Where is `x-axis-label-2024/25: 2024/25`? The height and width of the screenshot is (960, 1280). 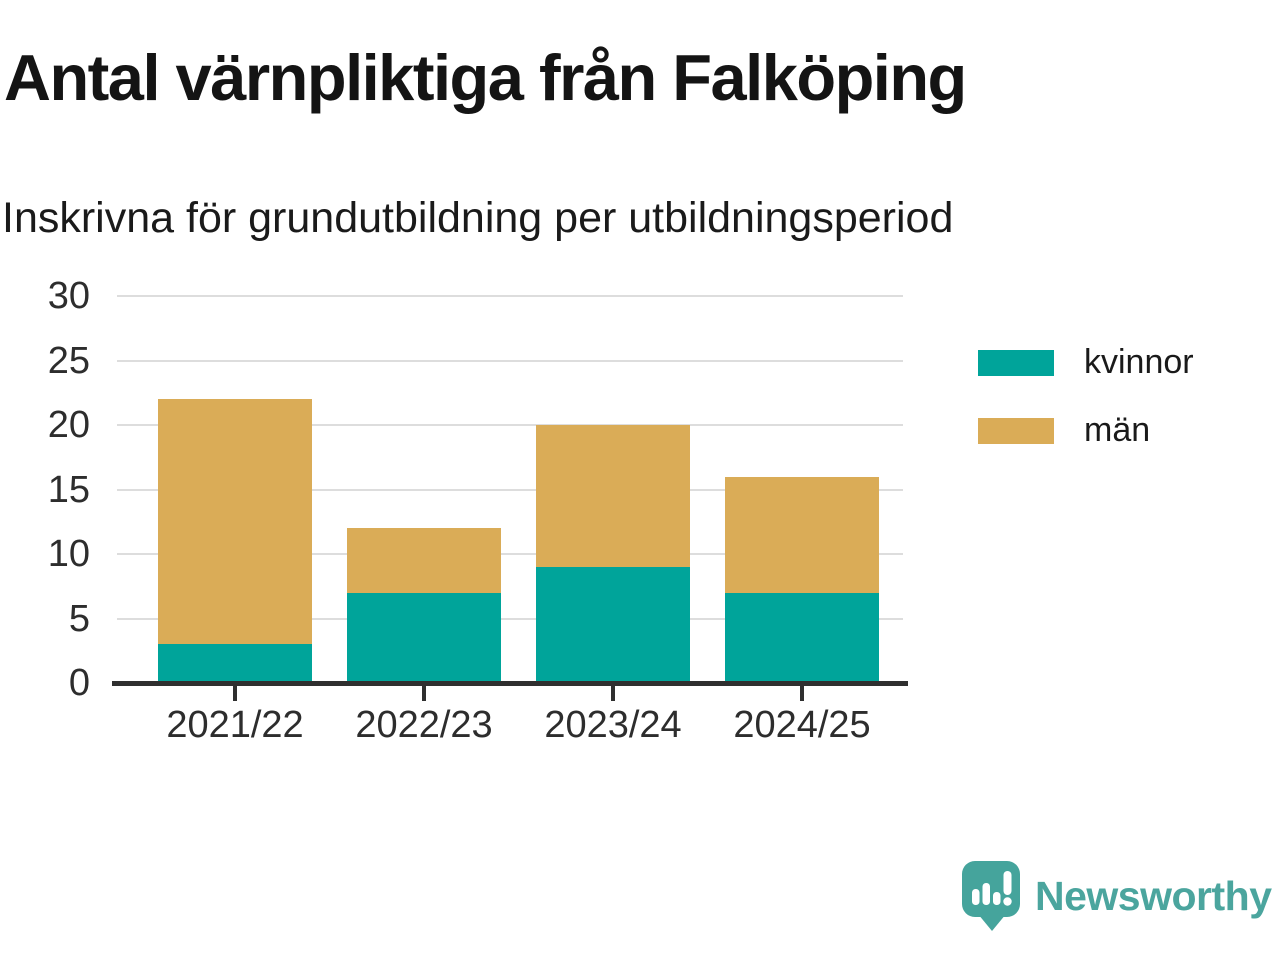 x-axis-label-2024/25: 2024/25 is located at coordinates (802, 725).